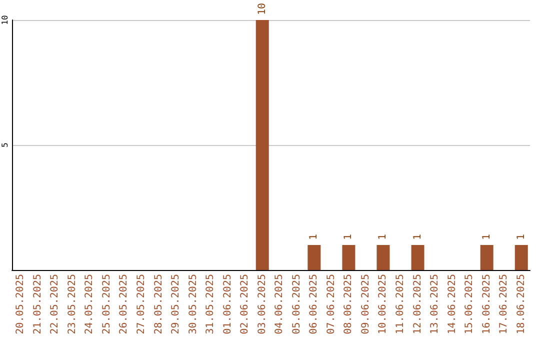 The width and height of the screenshot is (540, 340). Describe the element at coordinates (280, 304) in the screenshot. I see `x-tick-label: 04.06.2025` at that location.